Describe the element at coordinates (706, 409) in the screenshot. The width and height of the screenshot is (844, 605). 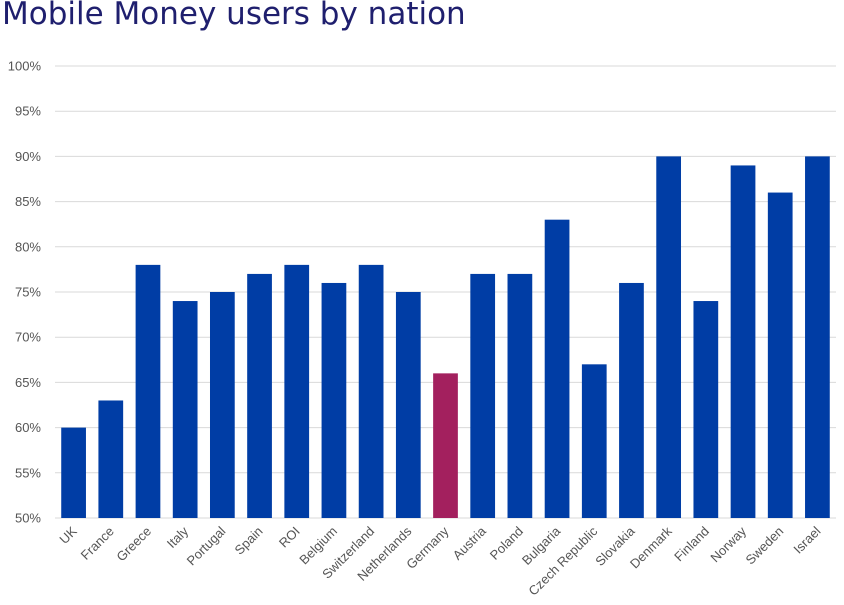
I see `bar-finland` at that location.